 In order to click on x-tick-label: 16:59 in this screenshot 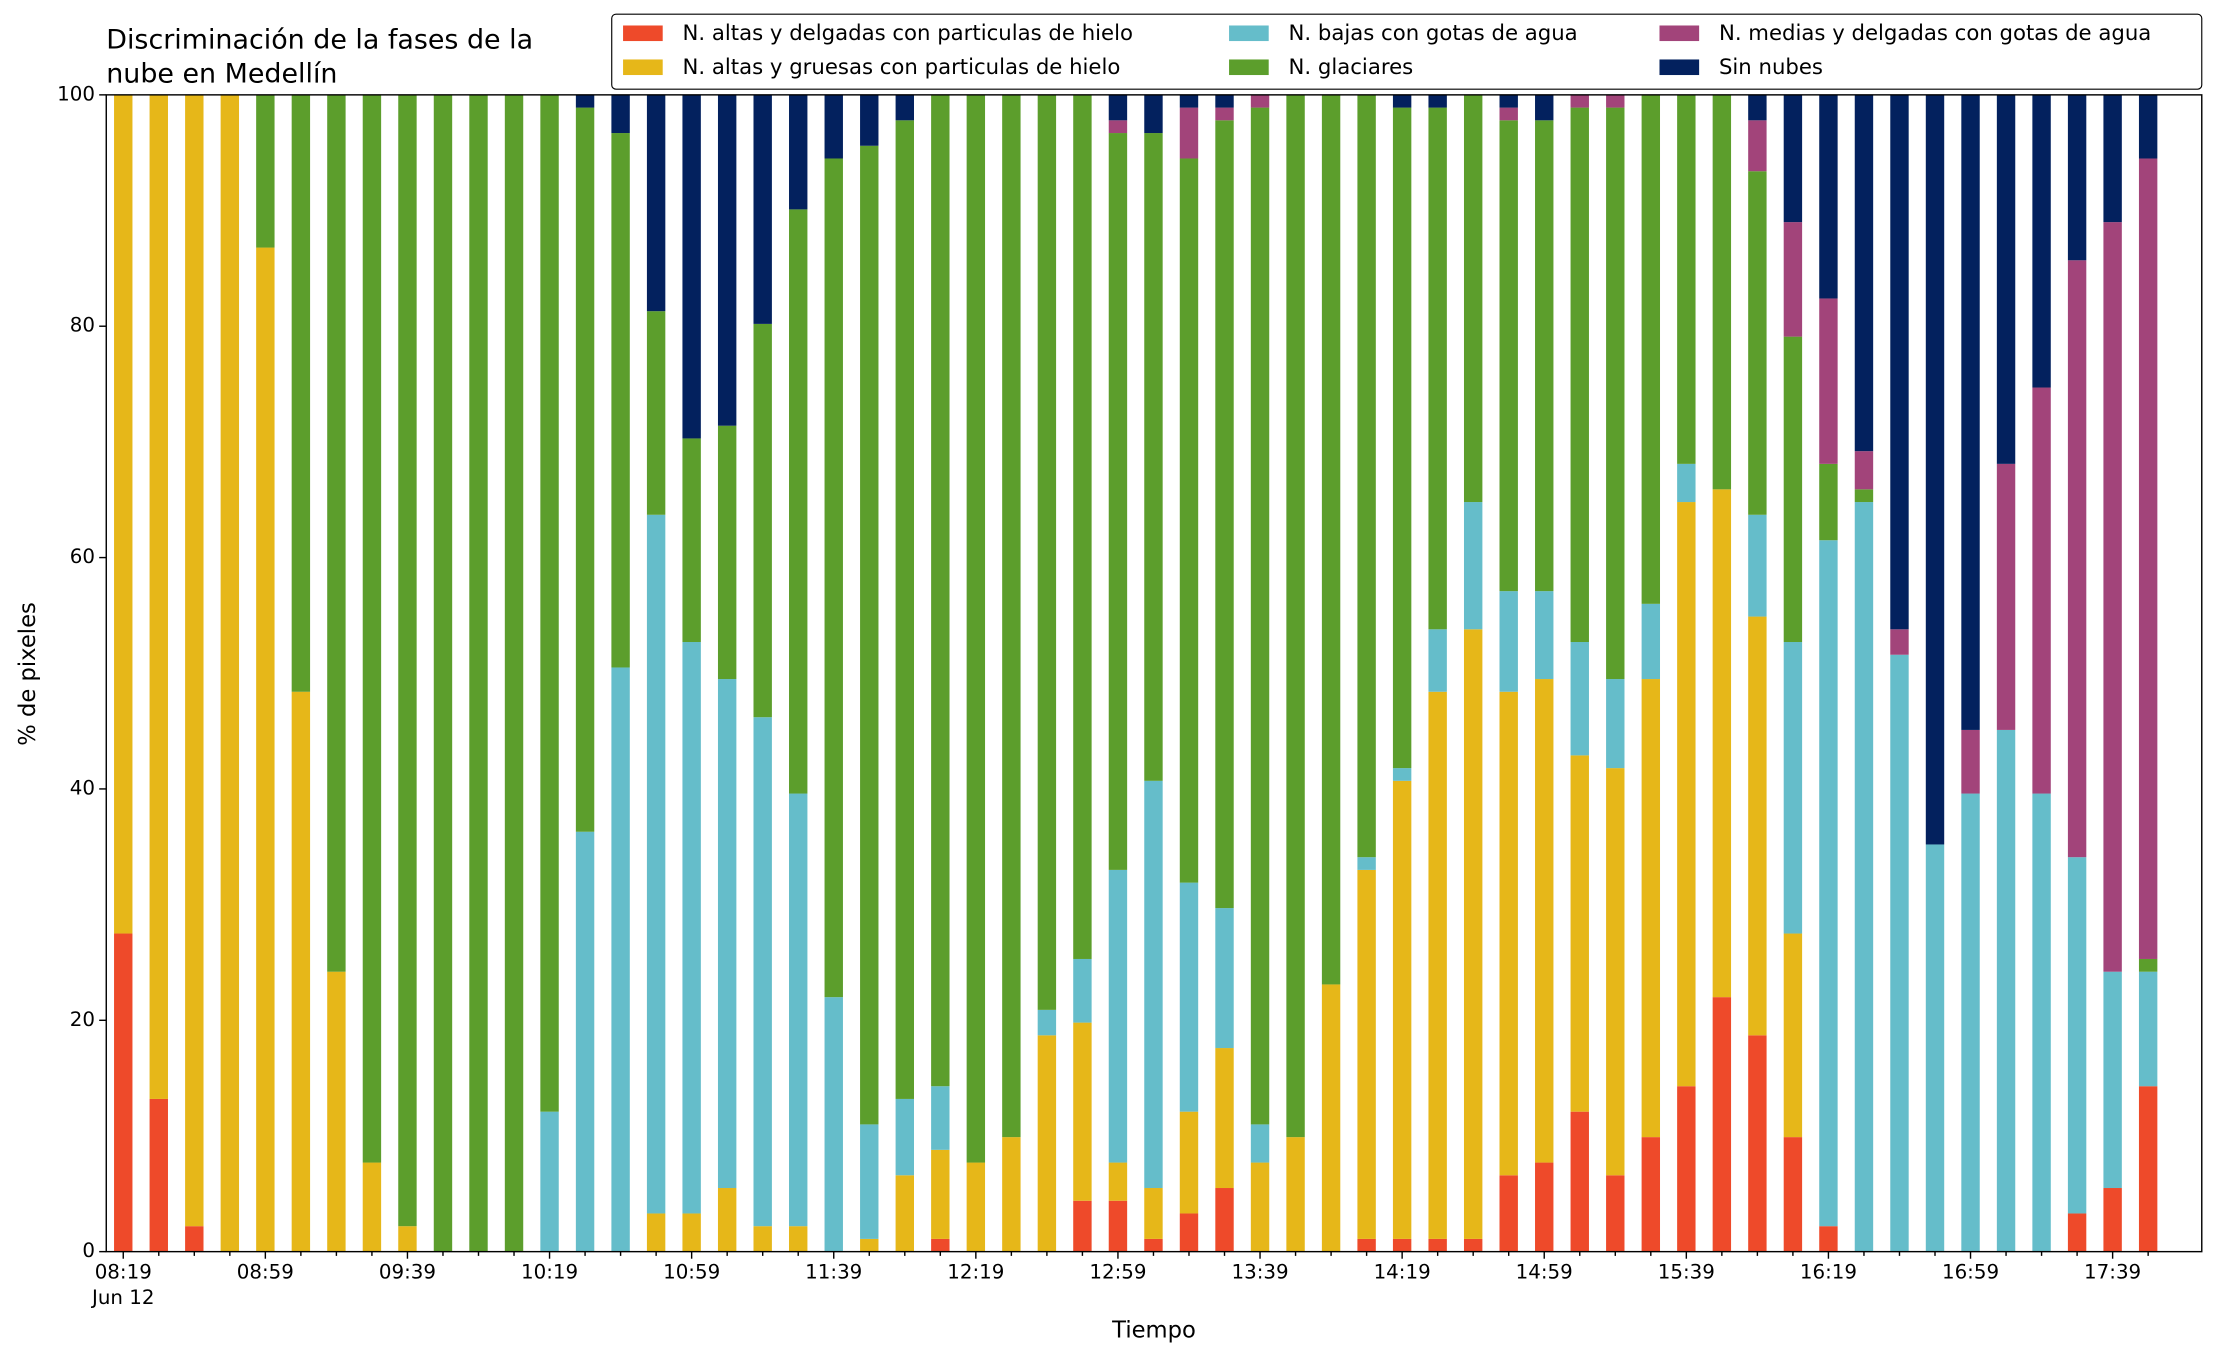, I will do `click(1970, 1271)`.